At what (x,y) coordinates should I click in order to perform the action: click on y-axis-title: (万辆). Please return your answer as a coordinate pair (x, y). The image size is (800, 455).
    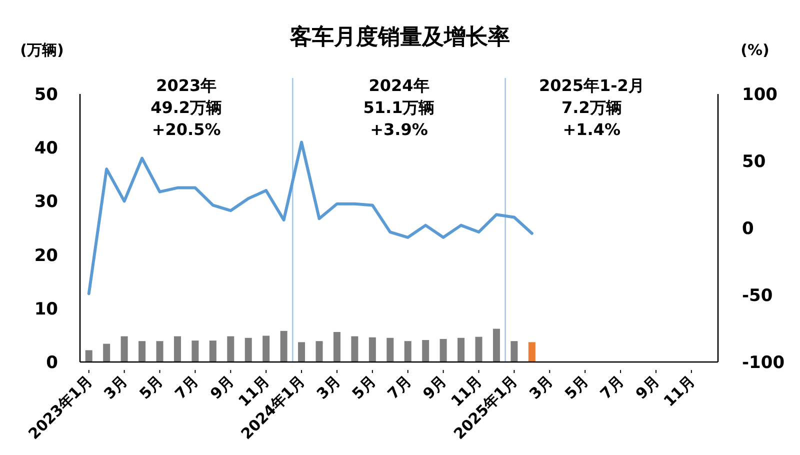
    Looking at the image, I should click on (42, 50).